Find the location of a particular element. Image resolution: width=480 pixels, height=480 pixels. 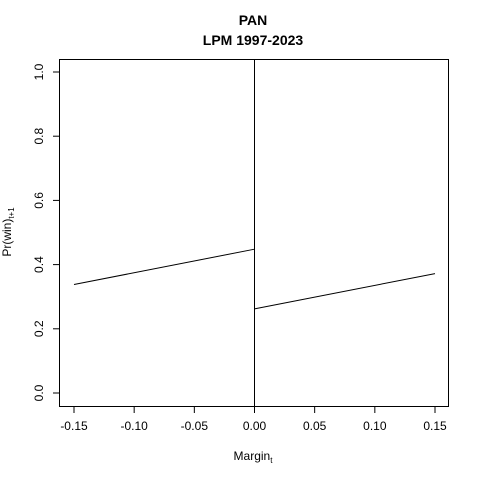

fit-line-right is located at coordinates (345, 291).